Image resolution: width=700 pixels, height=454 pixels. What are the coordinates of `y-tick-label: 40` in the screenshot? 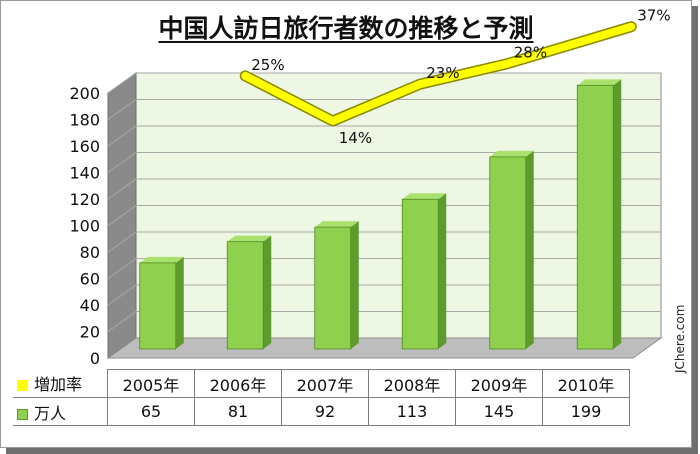 It's located at (90, 305).